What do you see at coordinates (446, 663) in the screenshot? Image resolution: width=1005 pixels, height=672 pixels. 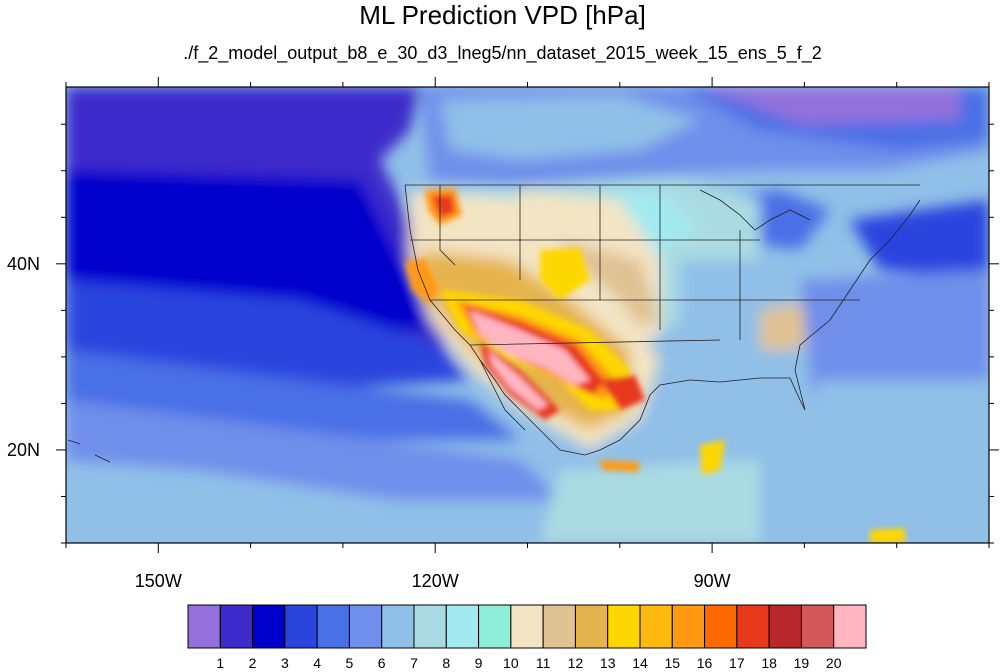 I see `colorbar-label: 8` at bounding box center [446, 663].